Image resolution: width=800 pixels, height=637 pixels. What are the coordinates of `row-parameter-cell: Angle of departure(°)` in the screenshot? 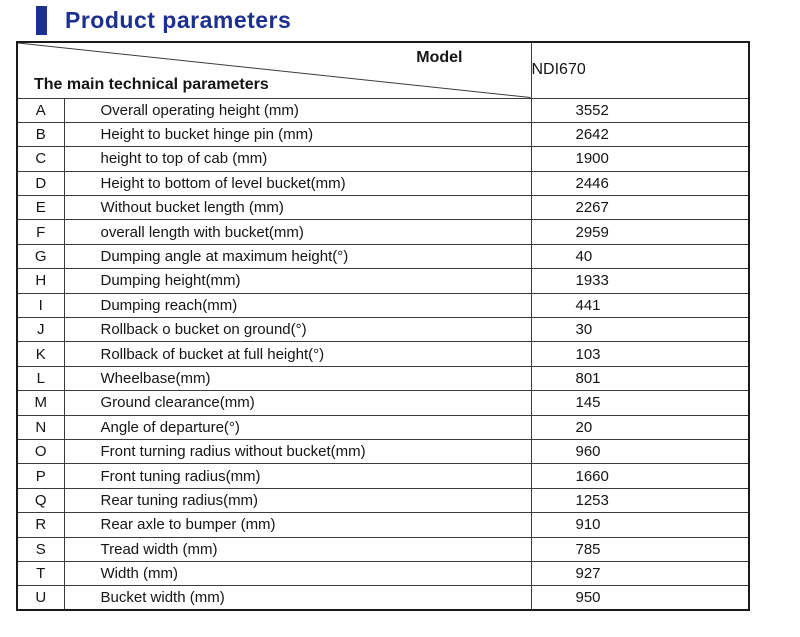 It's located at (297, 427).